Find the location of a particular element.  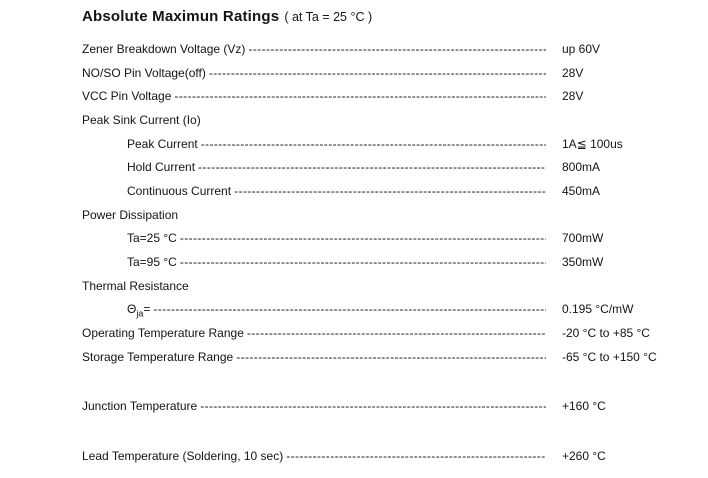

page-title: Absolute Maximun Ratings is located at coordinates (181, 16).